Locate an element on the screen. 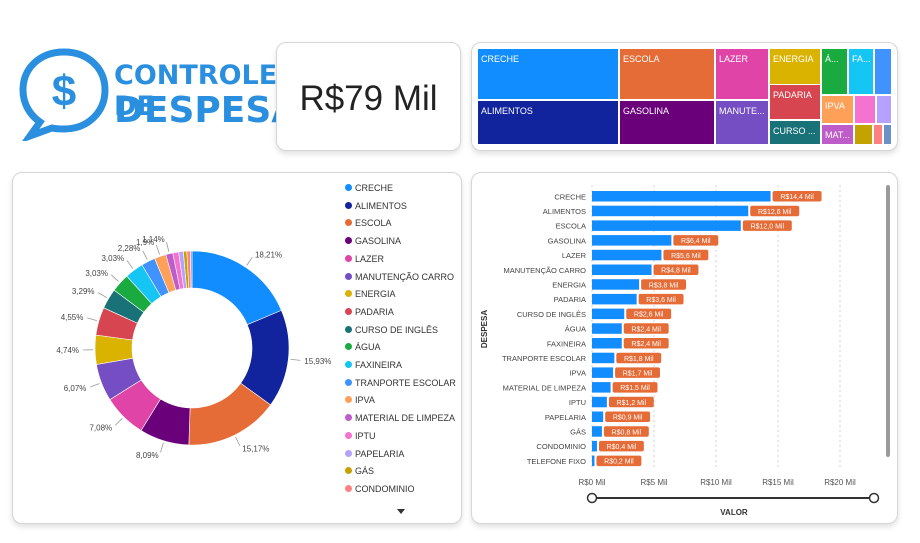 This screenshot has width=920, height=543. bar-data-label: R$1,8 Mil is located at coordinates (639, 359).